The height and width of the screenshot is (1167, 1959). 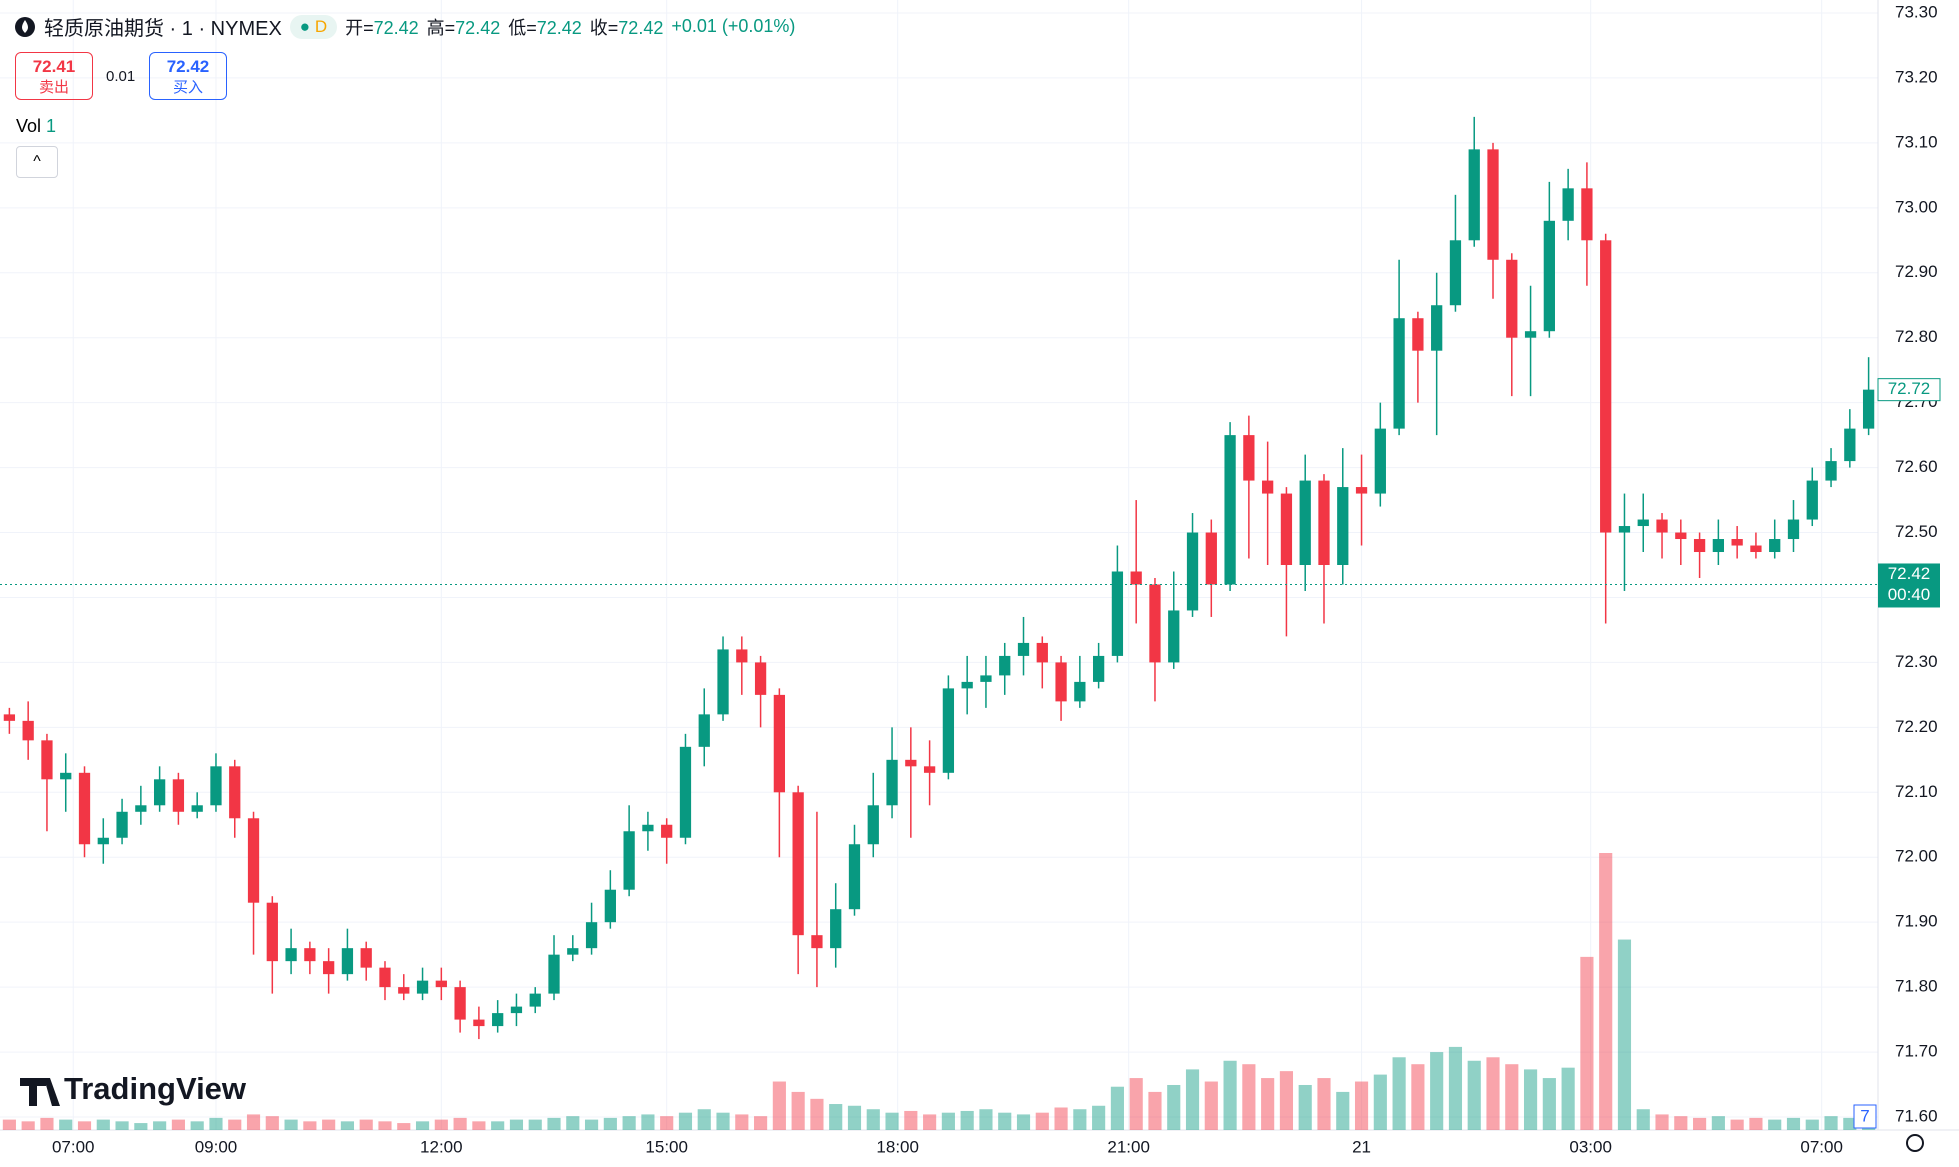 What do you see at coordinates (1916, 76) in the screenshot?
I see `y-tick-label: 73.20` at bounding box center [1916, 76].